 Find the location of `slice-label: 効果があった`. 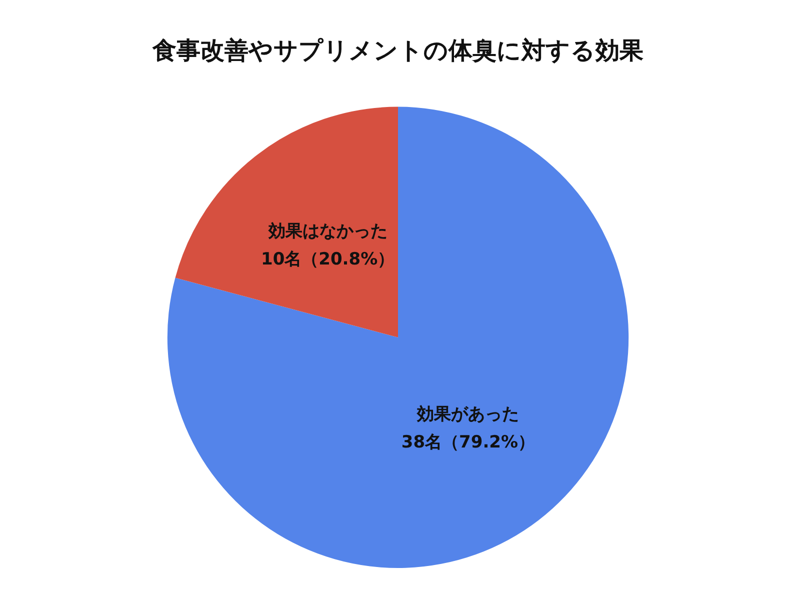

slice-label: 効果があった is located at coordinates (468, 414).